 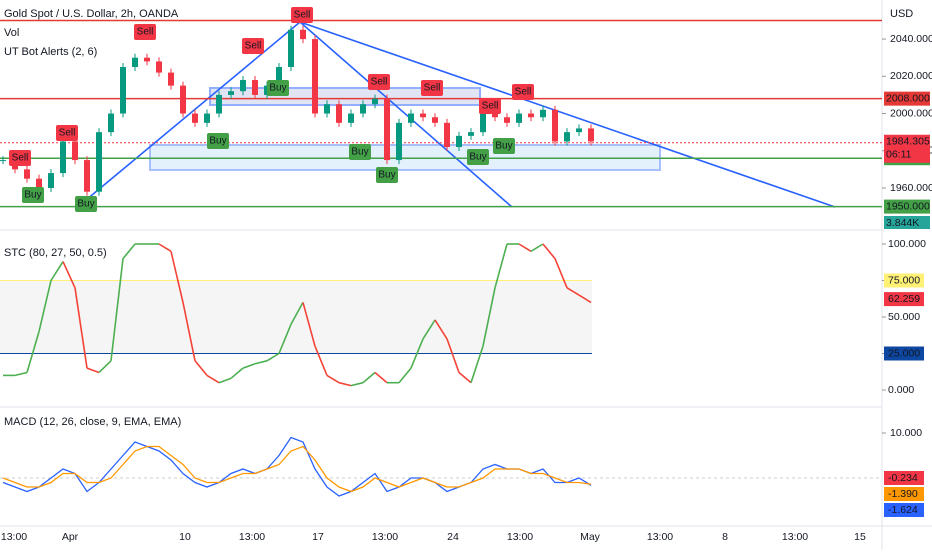 What do you see at coordinates (297, 469) in the screenshot?
I see `signal-line` at bounding box center [297, 469].